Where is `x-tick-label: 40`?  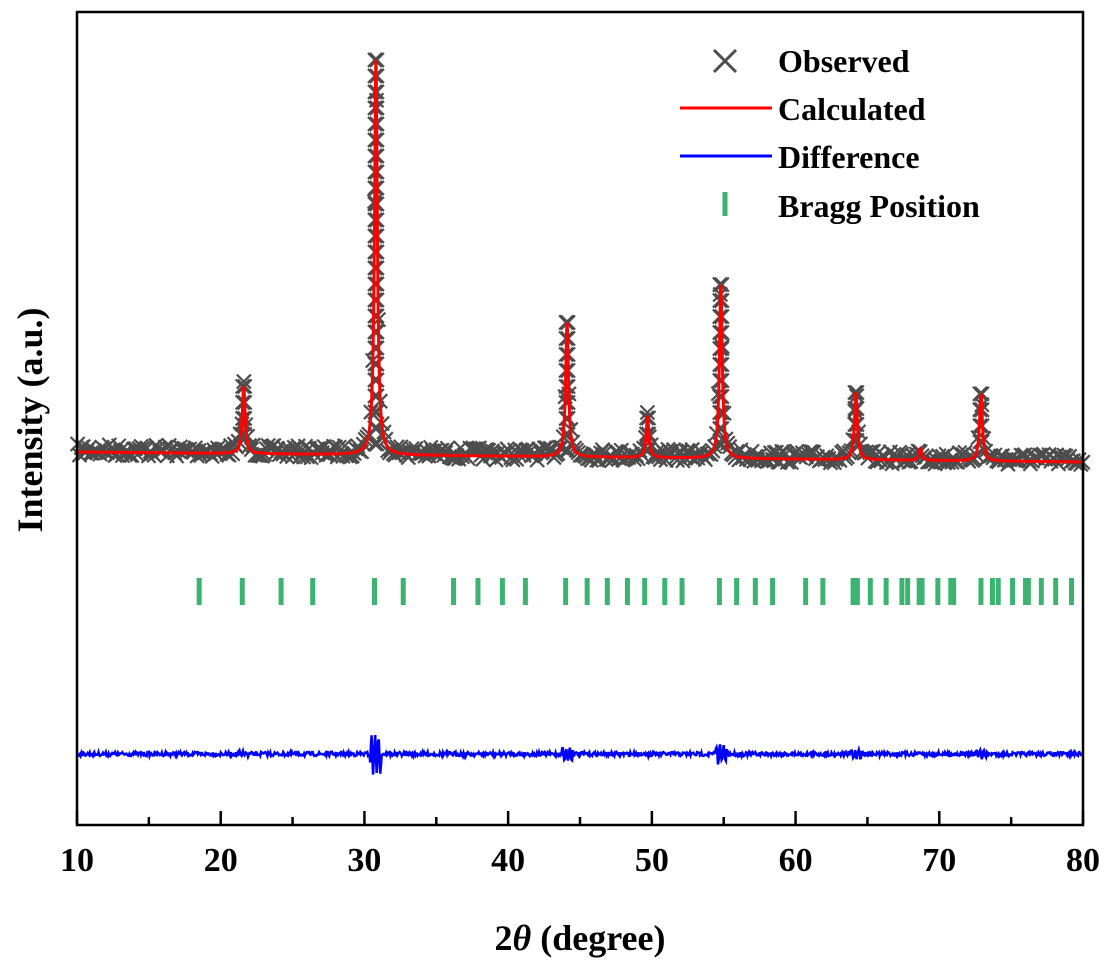 x-tick-label: 40 is located at coordinates (508, 860).